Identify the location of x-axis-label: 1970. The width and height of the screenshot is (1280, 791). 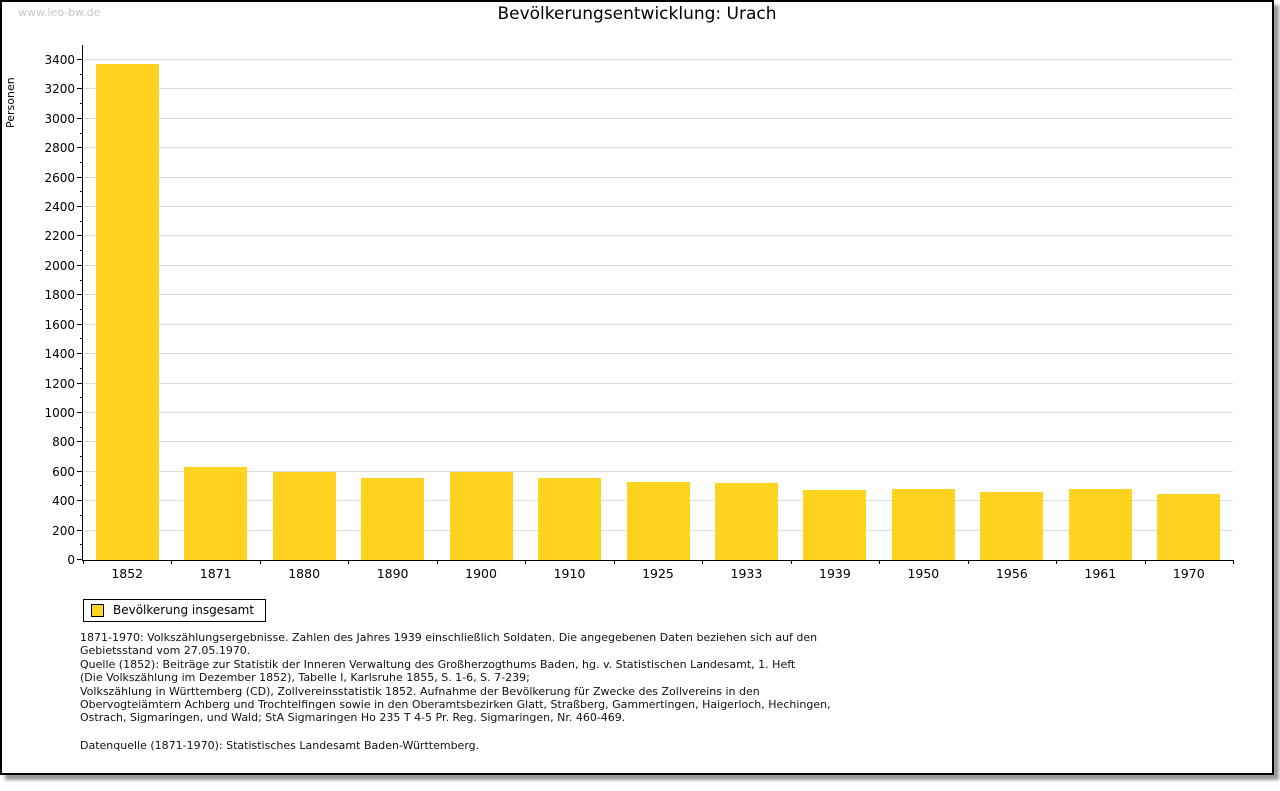
(1188, 573).